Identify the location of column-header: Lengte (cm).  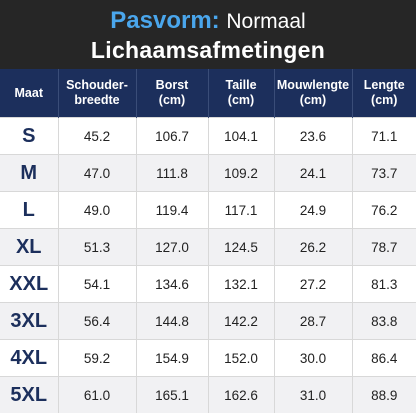
(383, 93).